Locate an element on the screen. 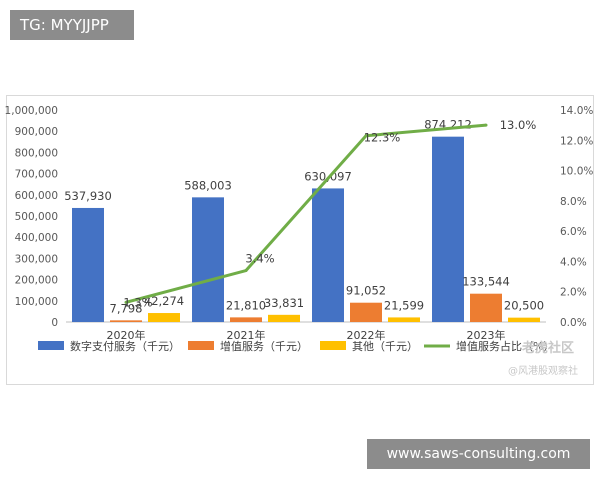  y-left-tick-label: 100,000 is located at coordinates (36, 302).